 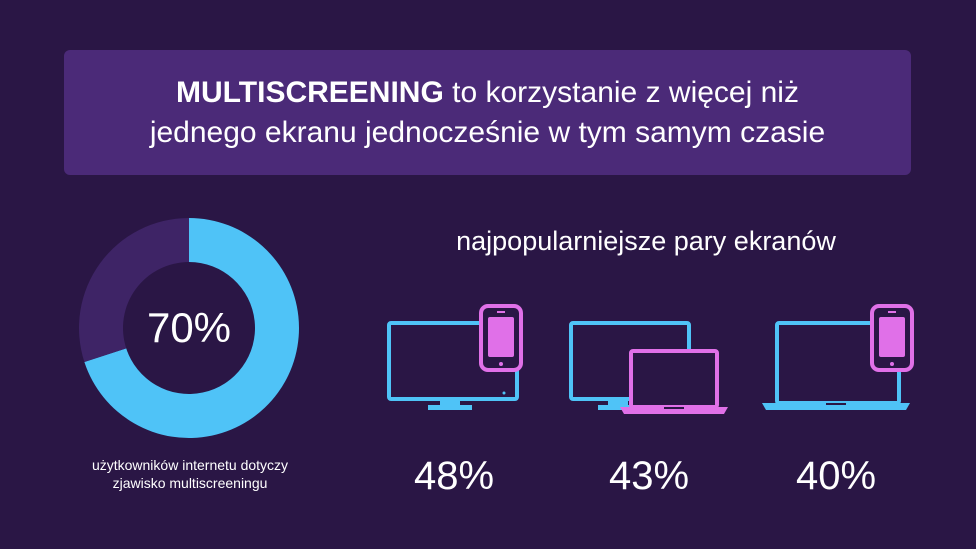 I want to click on donut-caption-line-2: zjawisko multiscreeningu, so click(x=190, y=483).